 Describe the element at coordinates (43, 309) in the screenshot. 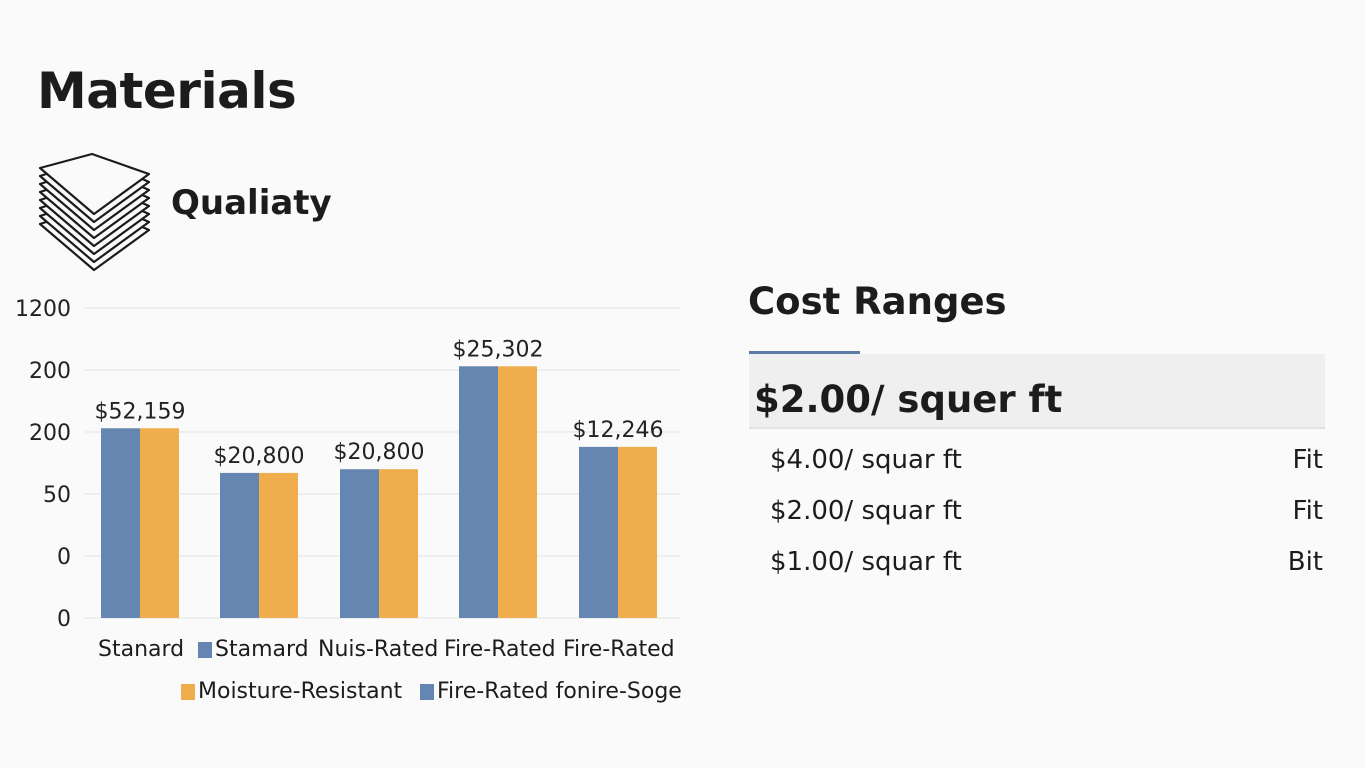

I see `y-tick-label: 1200` at that location.